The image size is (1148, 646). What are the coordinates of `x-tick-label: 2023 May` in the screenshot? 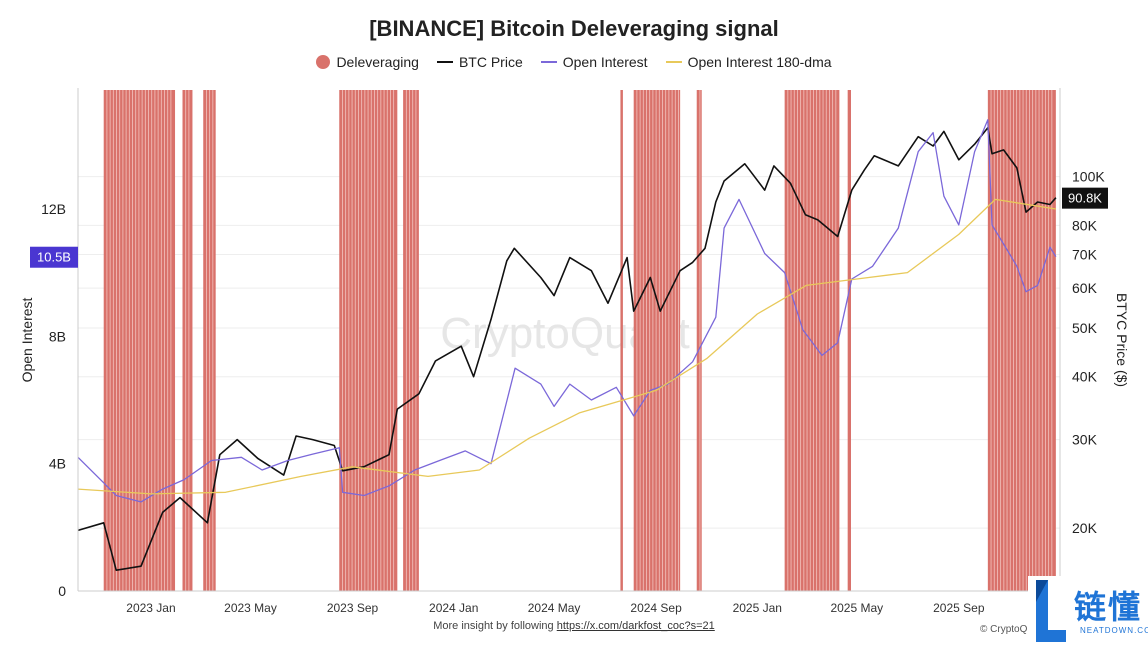 It's located at (250, 608).